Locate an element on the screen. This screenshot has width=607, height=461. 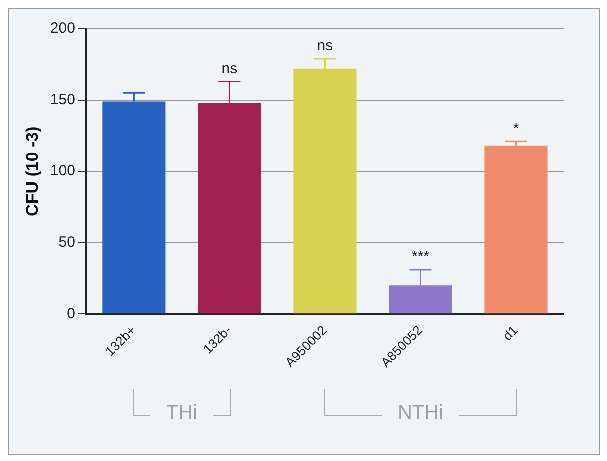
y-axis-title: CFU (10 -3) is located at coordinates (32, 171).